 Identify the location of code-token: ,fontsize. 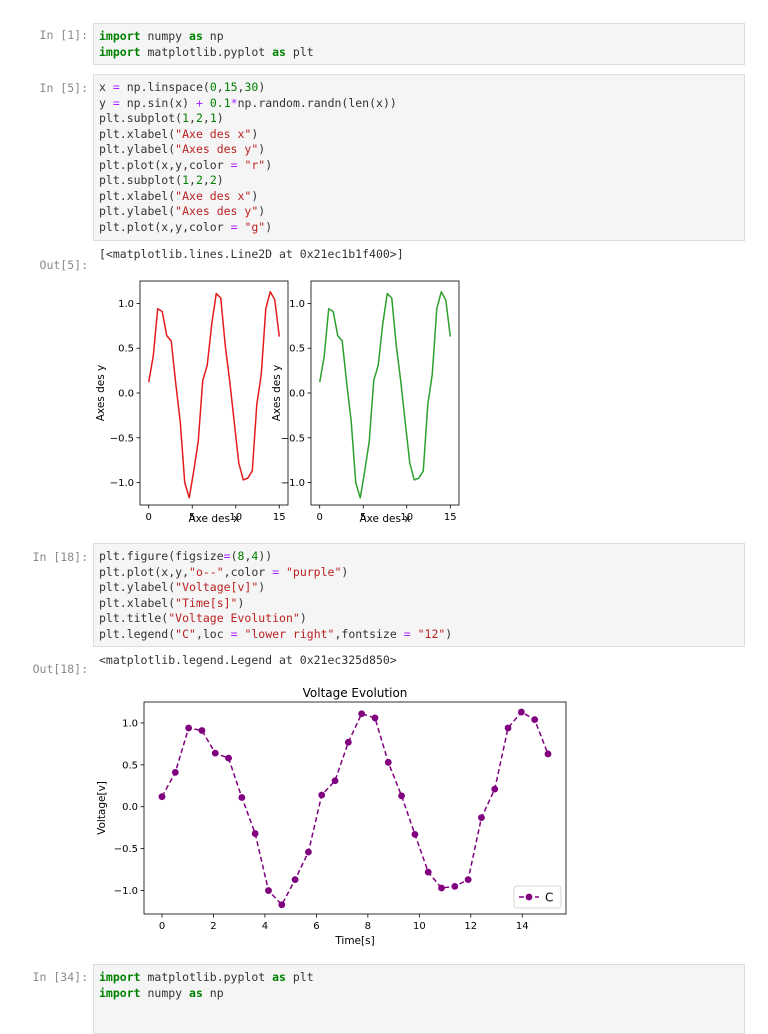
(369, 633).